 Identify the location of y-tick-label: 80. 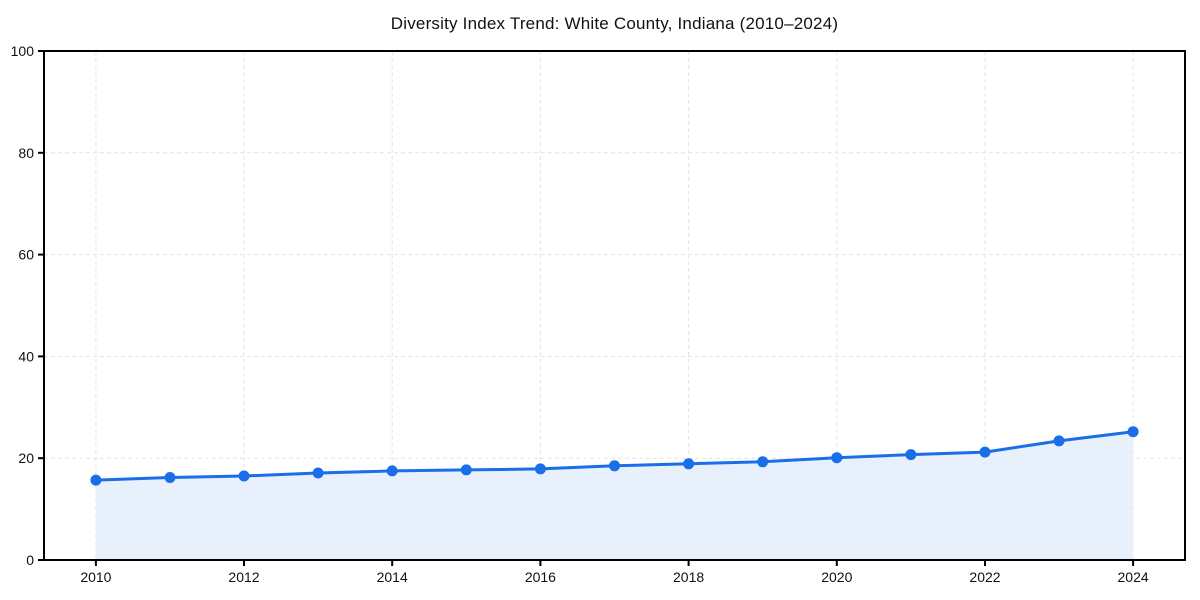
(26, 153).